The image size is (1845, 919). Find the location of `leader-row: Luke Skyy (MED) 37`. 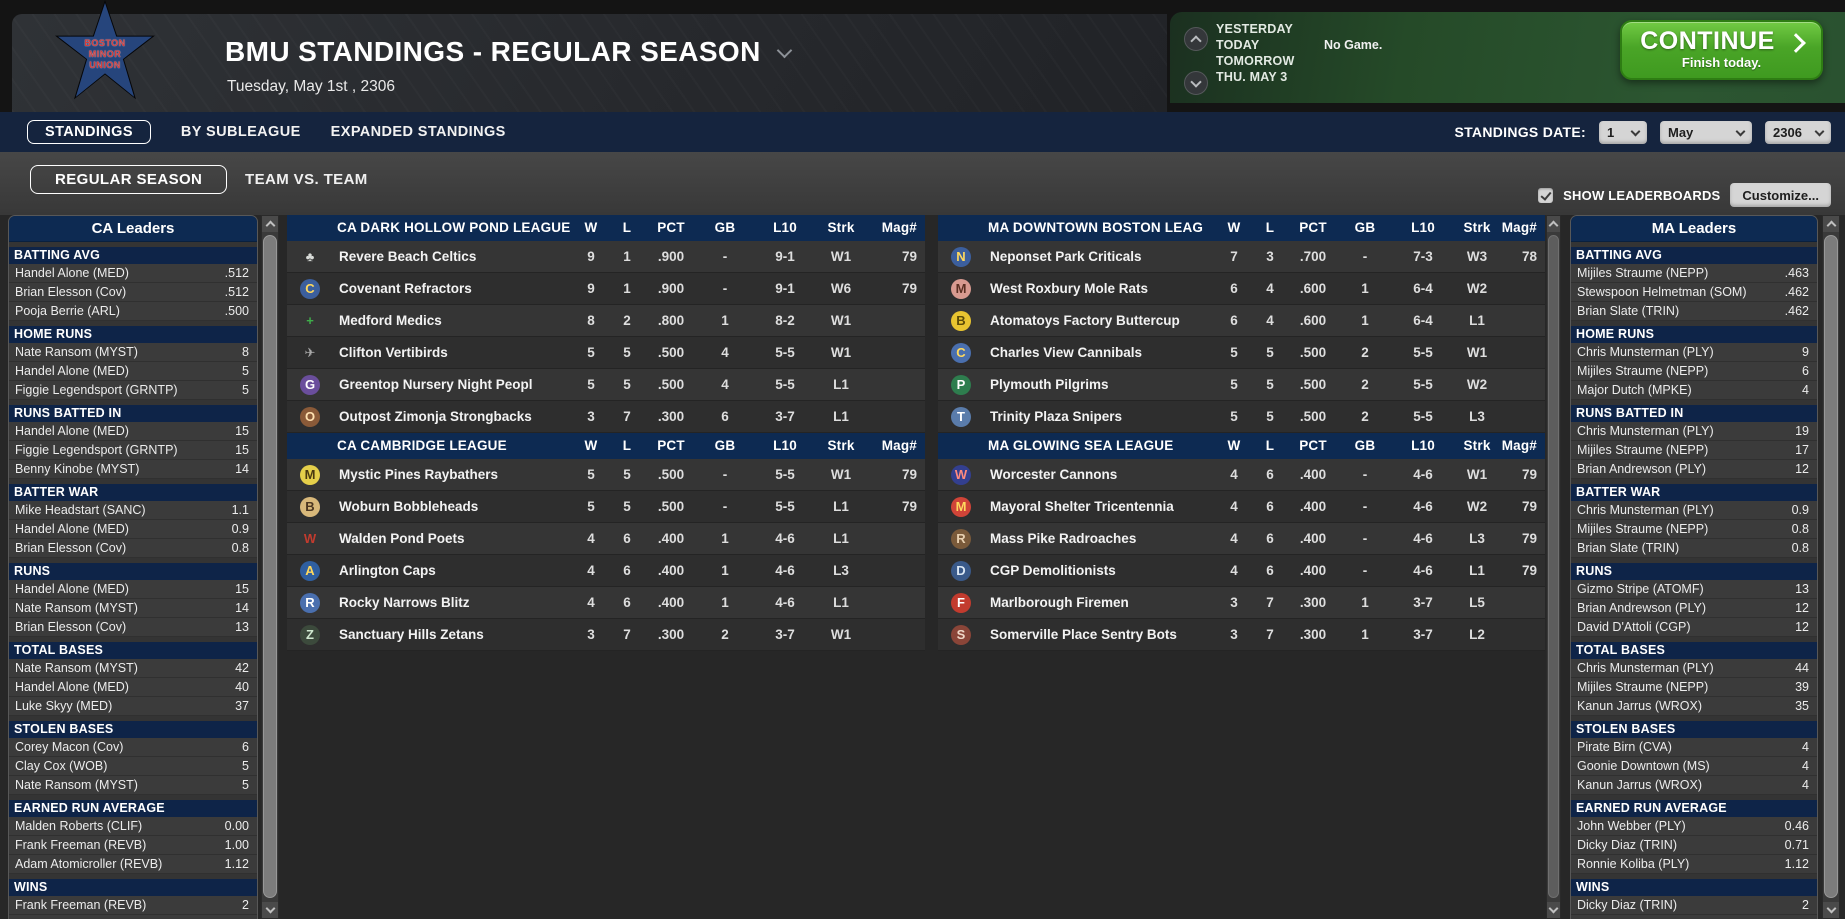

leader-row: Luke Skyy (MED) 37 is located at coordinates (133, 706).